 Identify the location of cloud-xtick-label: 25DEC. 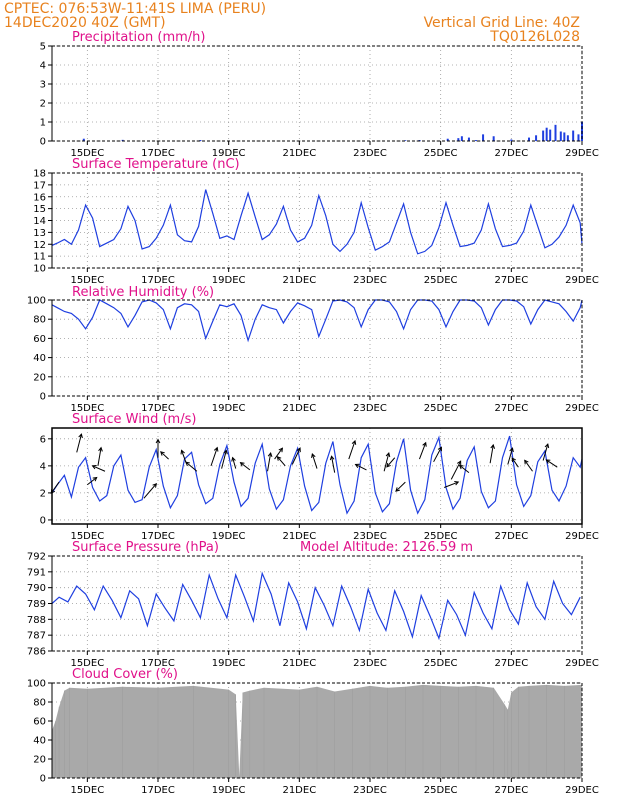
(441, 790).